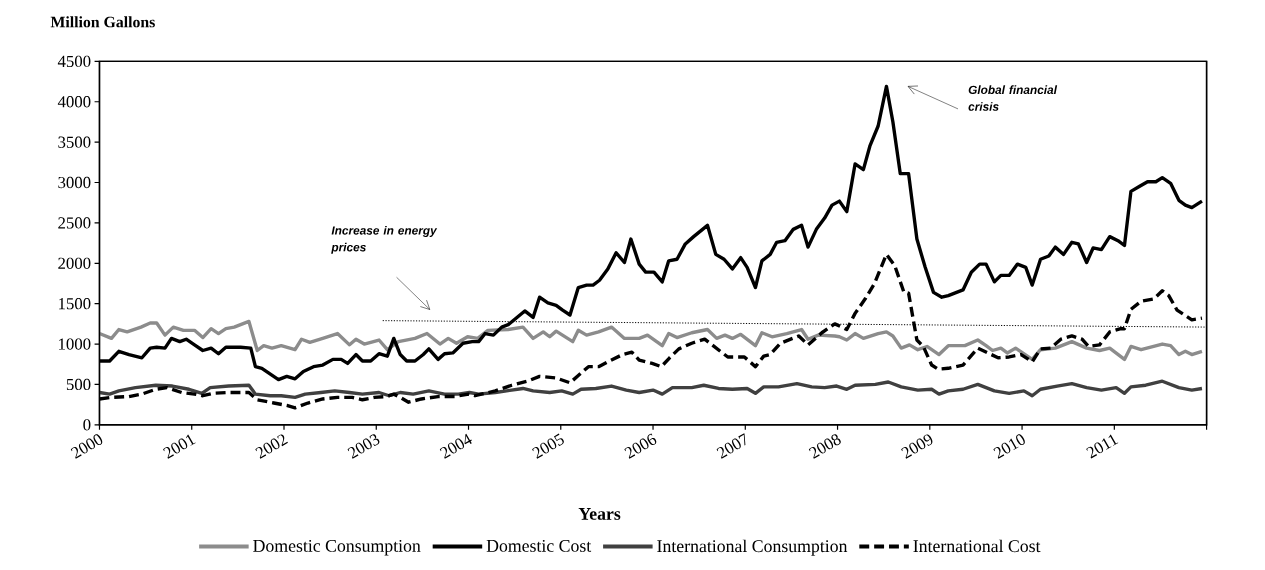 The height and width of the screenshot is (570, 1265). Describe the element at coordinates (548, 446) in the screenshot. I see `x-tick-label: 2005` at that location.